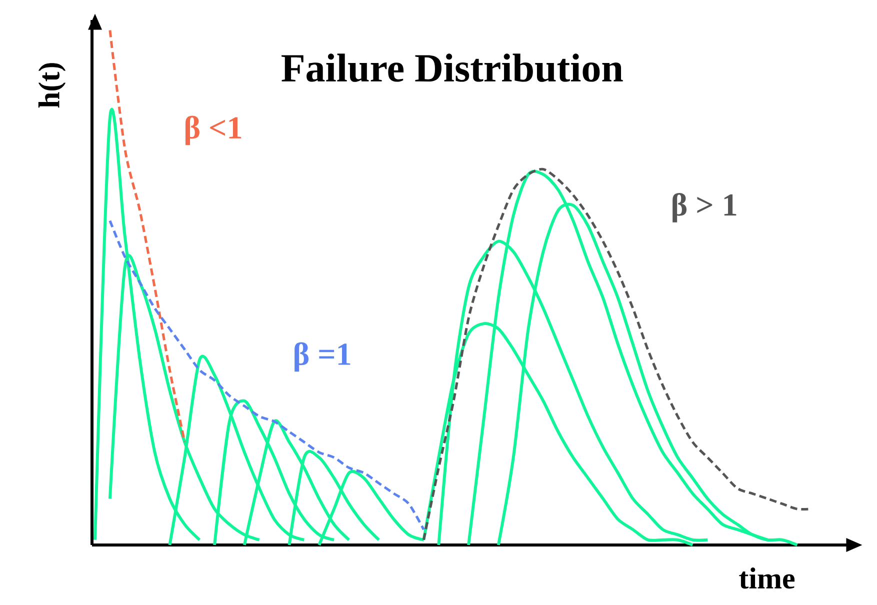 The width and height of the screenshot is (877, 605). Describe the element at coordinates (214, 131) in the screenshot. I see `series-label: β <1` at that location.